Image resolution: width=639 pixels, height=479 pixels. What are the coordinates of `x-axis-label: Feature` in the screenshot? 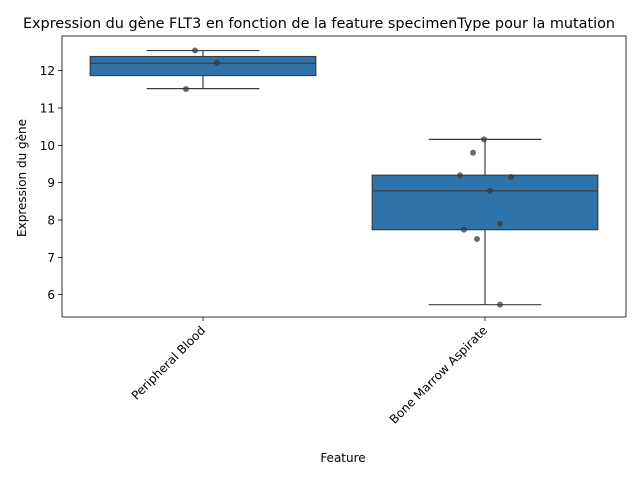 It's located at (342, 458).